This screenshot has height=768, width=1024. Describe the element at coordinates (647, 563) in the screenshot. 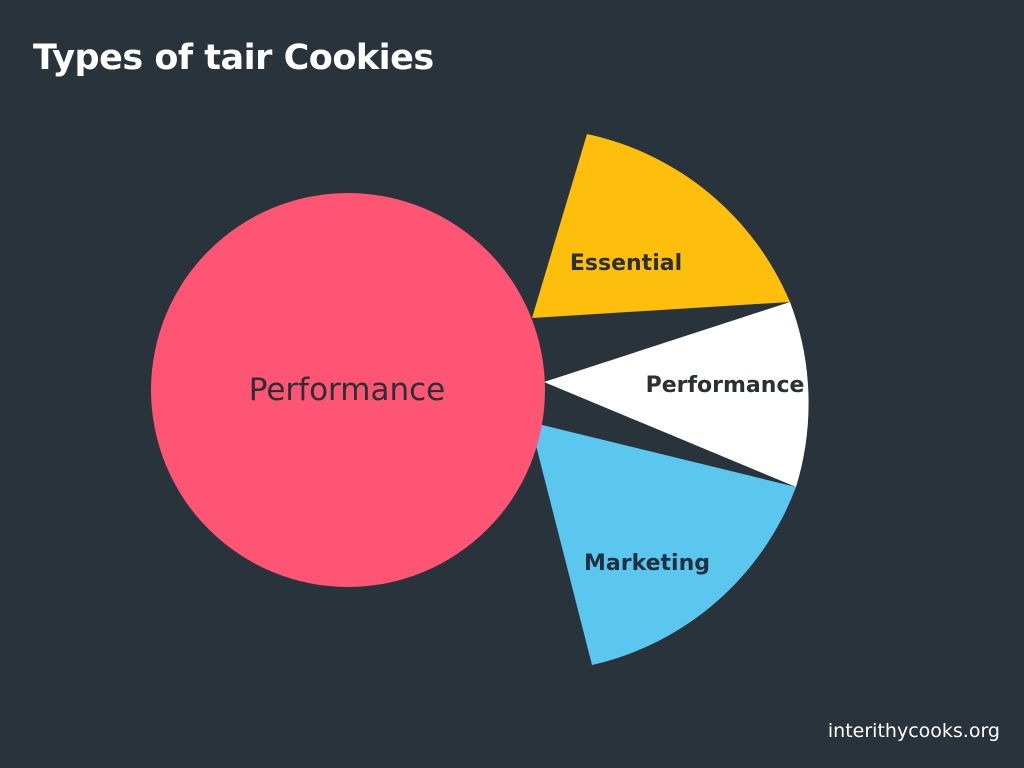

I see `label-marketing: Marketing` at that location.